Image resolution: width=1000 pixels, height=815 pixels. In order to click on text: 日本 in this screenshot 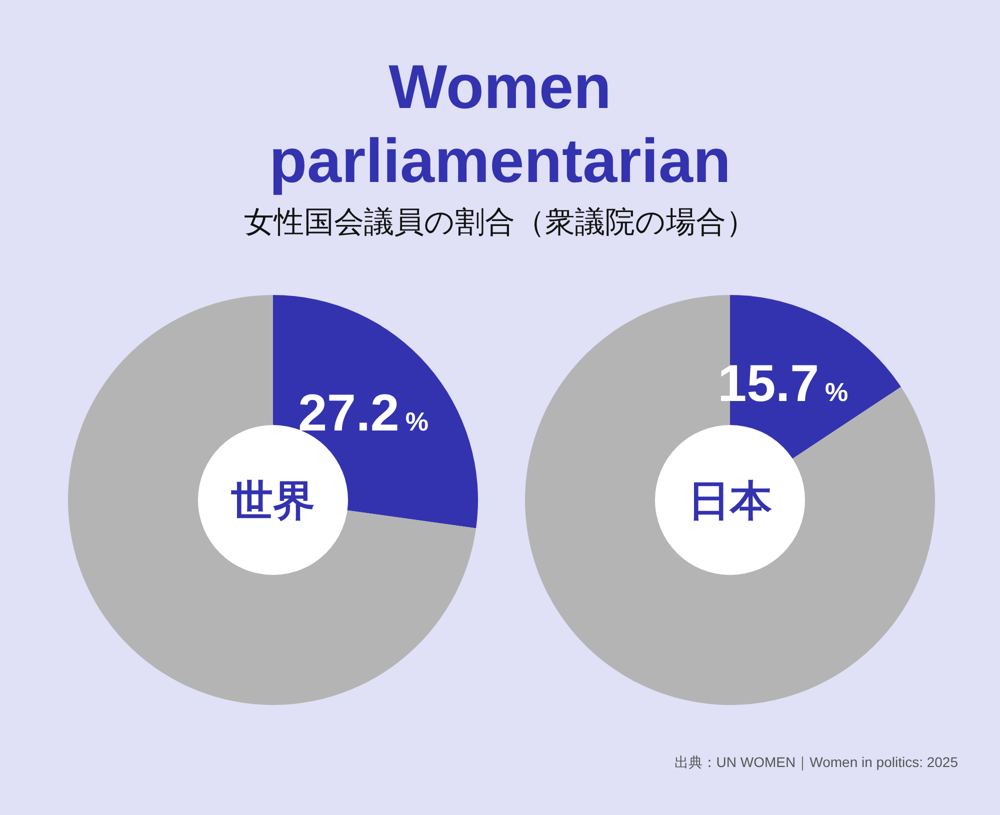, I will do `click(730, 500)`.